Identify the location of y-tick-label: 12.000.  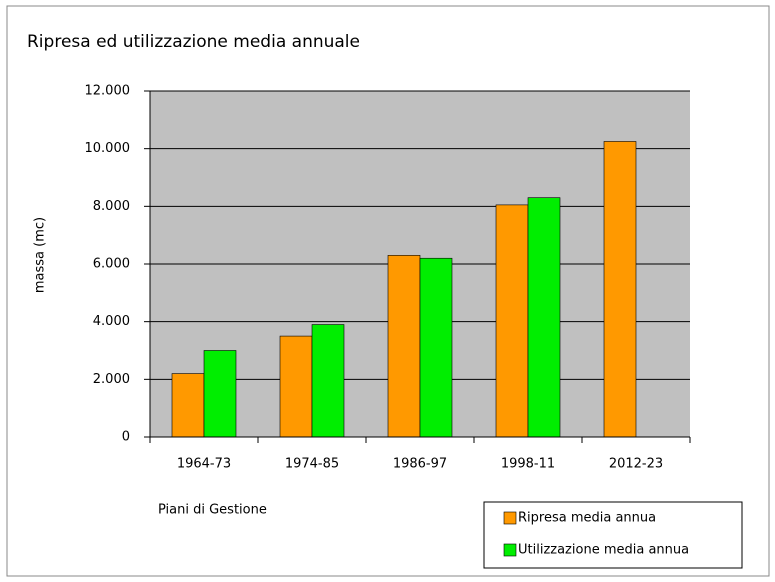
(108, 91).